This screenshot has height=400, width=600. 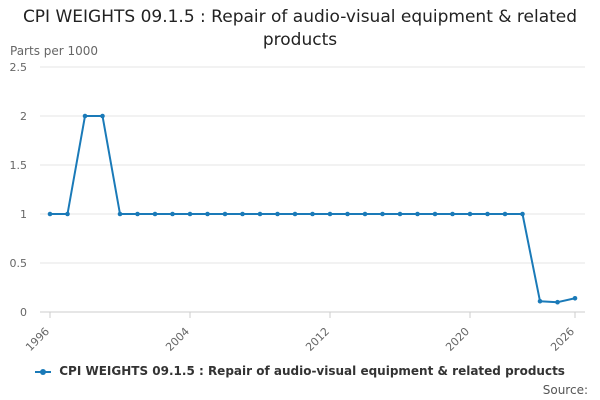 What do you see at coordinates (19, 190) in the screenshot?
I see `y-tick-labels: 0 0.5 1 1.5 2 2.5` at bounding box center [19, 190].